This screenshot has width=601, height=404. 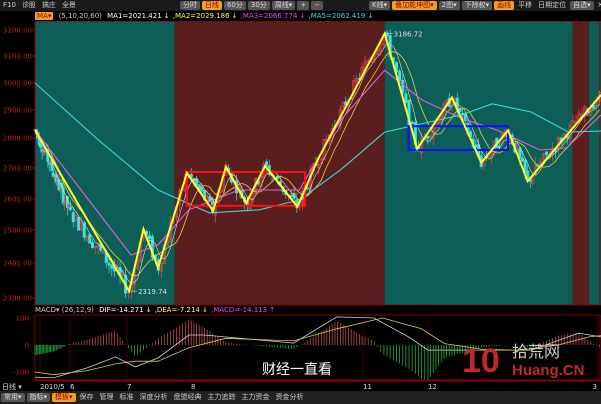 I want to click on y-tick-label: 2900.00, so click(x=17, y=111).